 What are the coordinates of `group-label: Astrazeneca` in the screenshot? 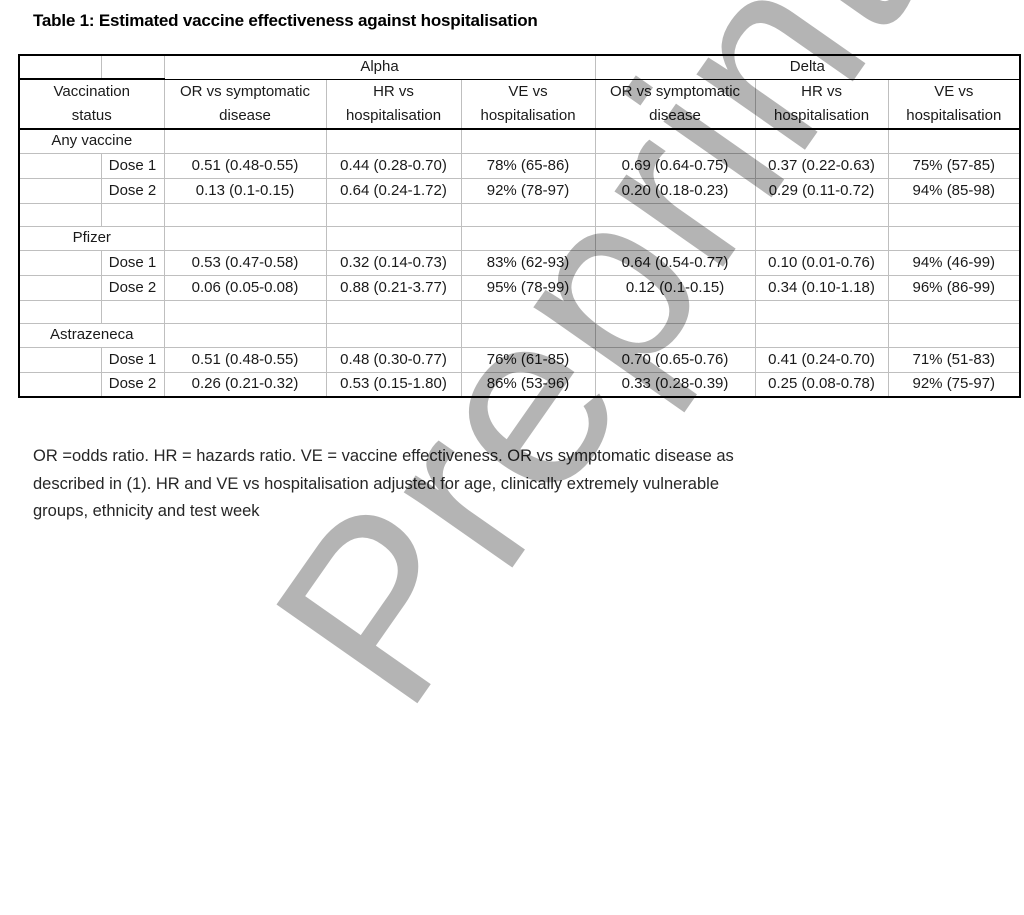 It's located at (91, 335).